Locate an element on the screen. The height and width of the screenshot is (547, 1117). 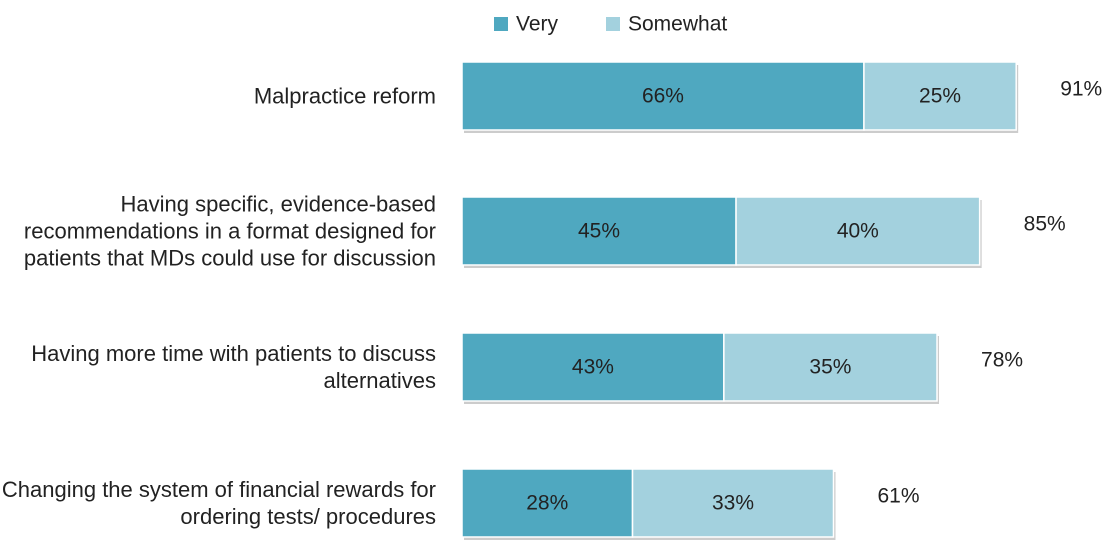
value-label: 28% is located at coordinates (547, 503).